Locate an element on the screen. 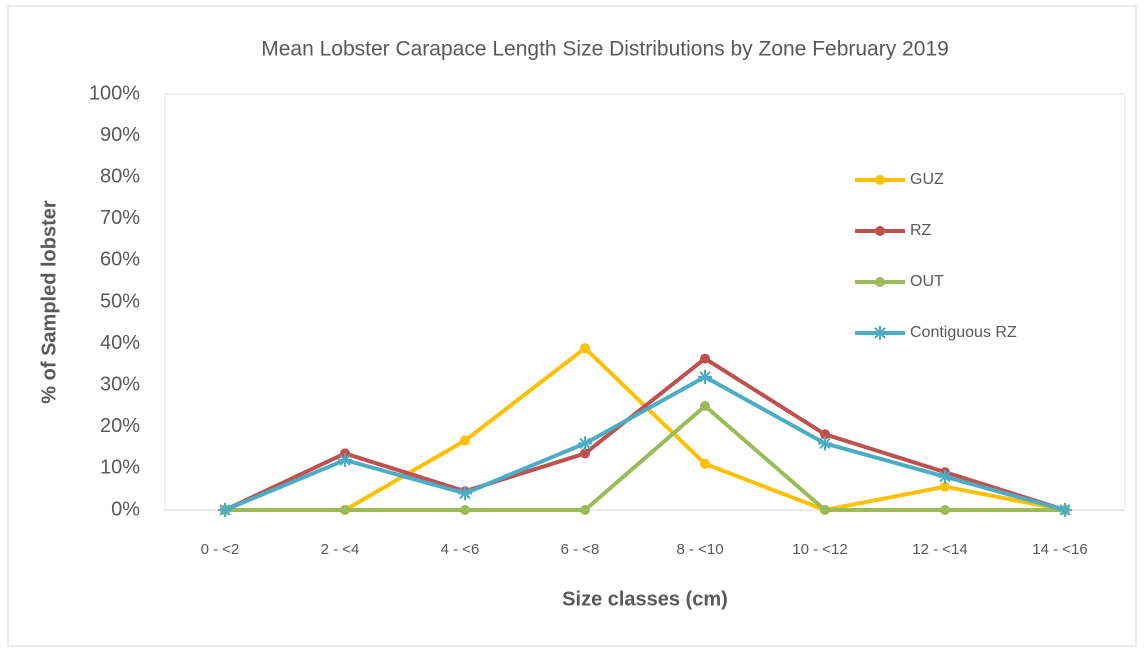  x-tick-label: 6 - <8 is located at coordinates (580, 549).